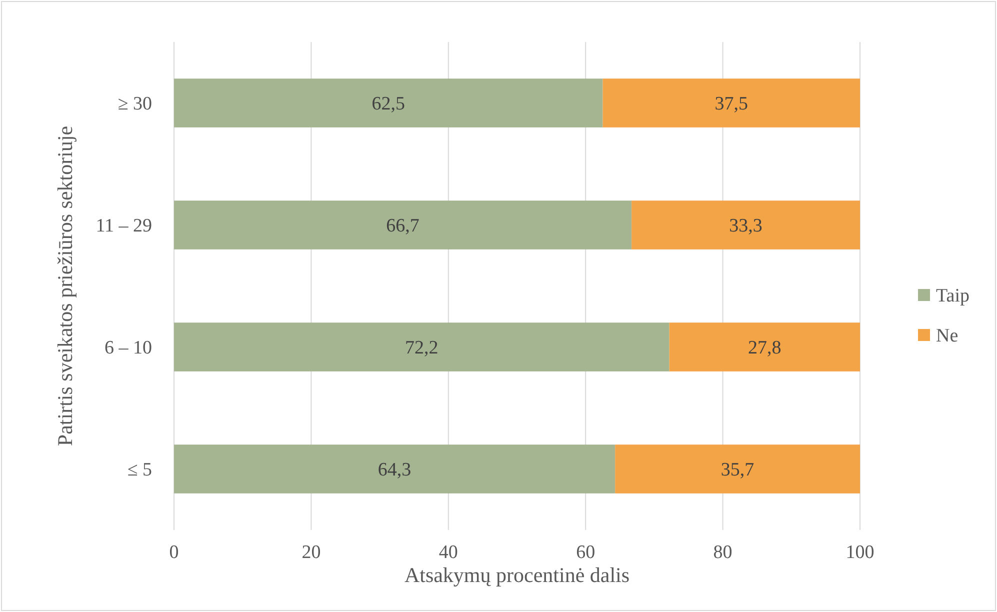  I want to click on x-tick-label: 60, so click(586, 552).